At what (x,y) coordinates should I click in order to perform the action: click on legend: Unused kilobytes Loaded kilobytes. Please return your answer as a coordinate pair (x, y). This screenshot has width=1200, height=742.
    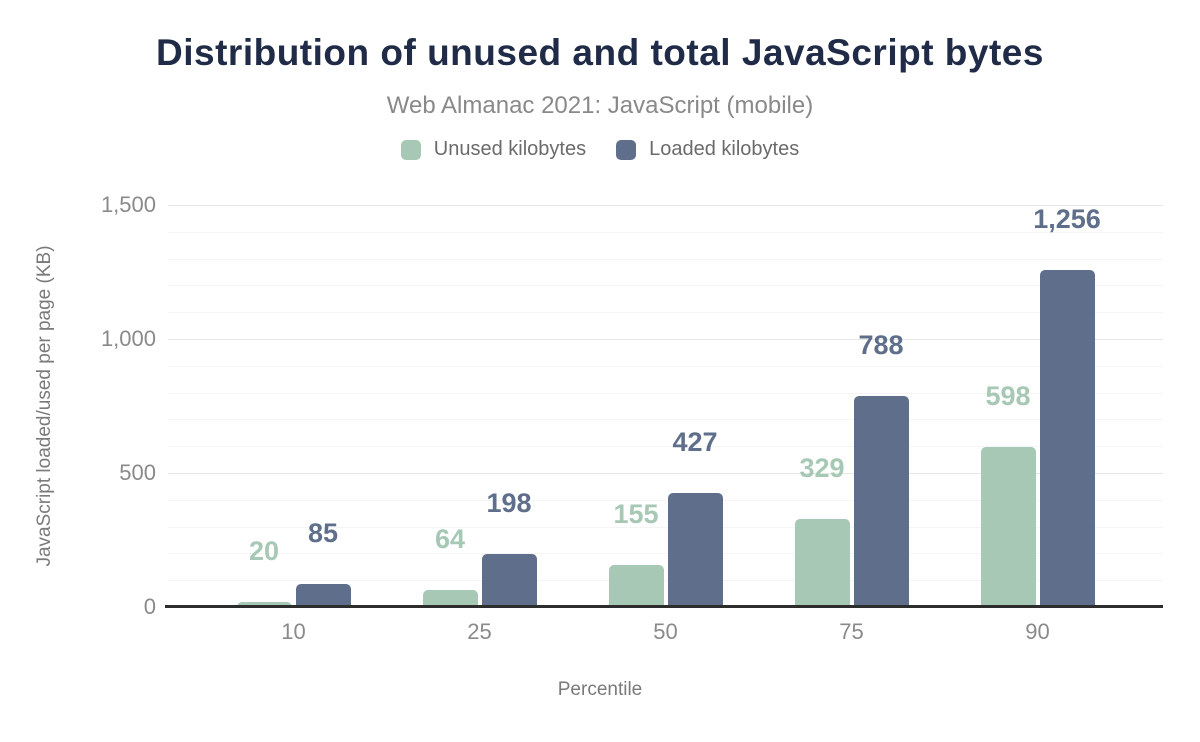
    Looking at the image, I should click on (600, 149).